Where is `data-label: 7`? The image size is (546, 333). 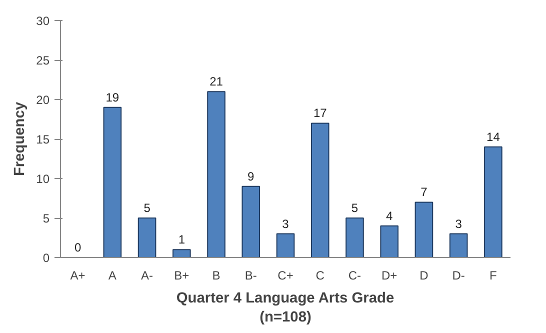
data-label: 7 is located at coordinates (424, 192).